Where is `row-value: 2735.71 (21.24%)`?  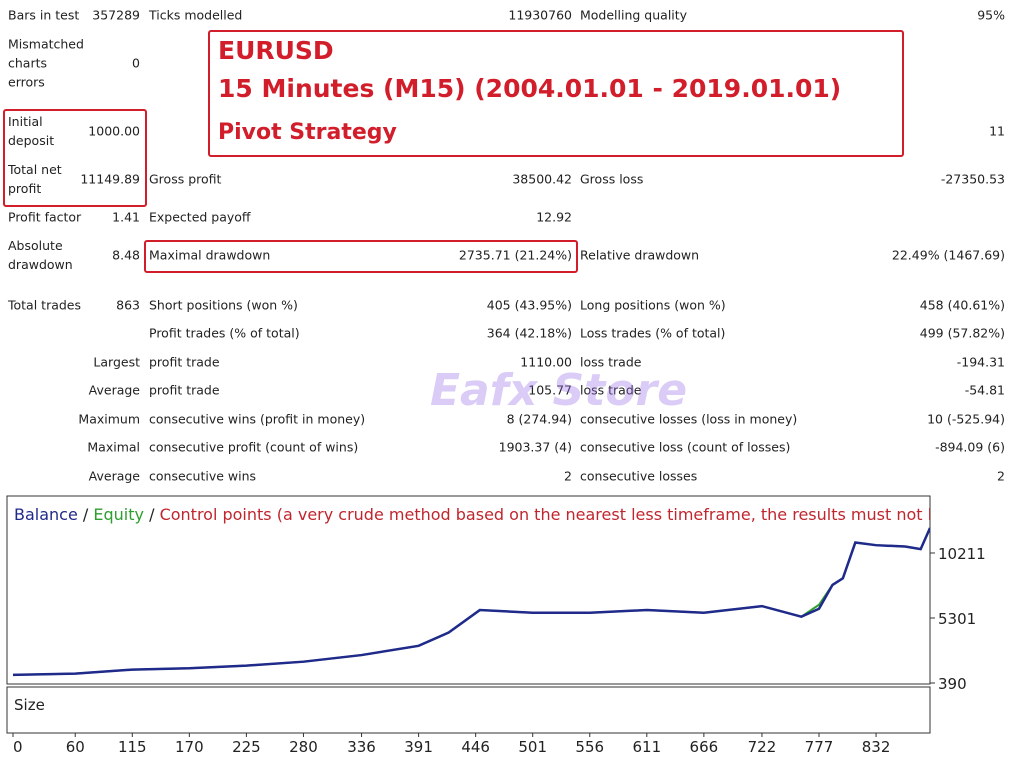
row-value: 2735.71 (21.24%) is located at coordinates (515, 255).